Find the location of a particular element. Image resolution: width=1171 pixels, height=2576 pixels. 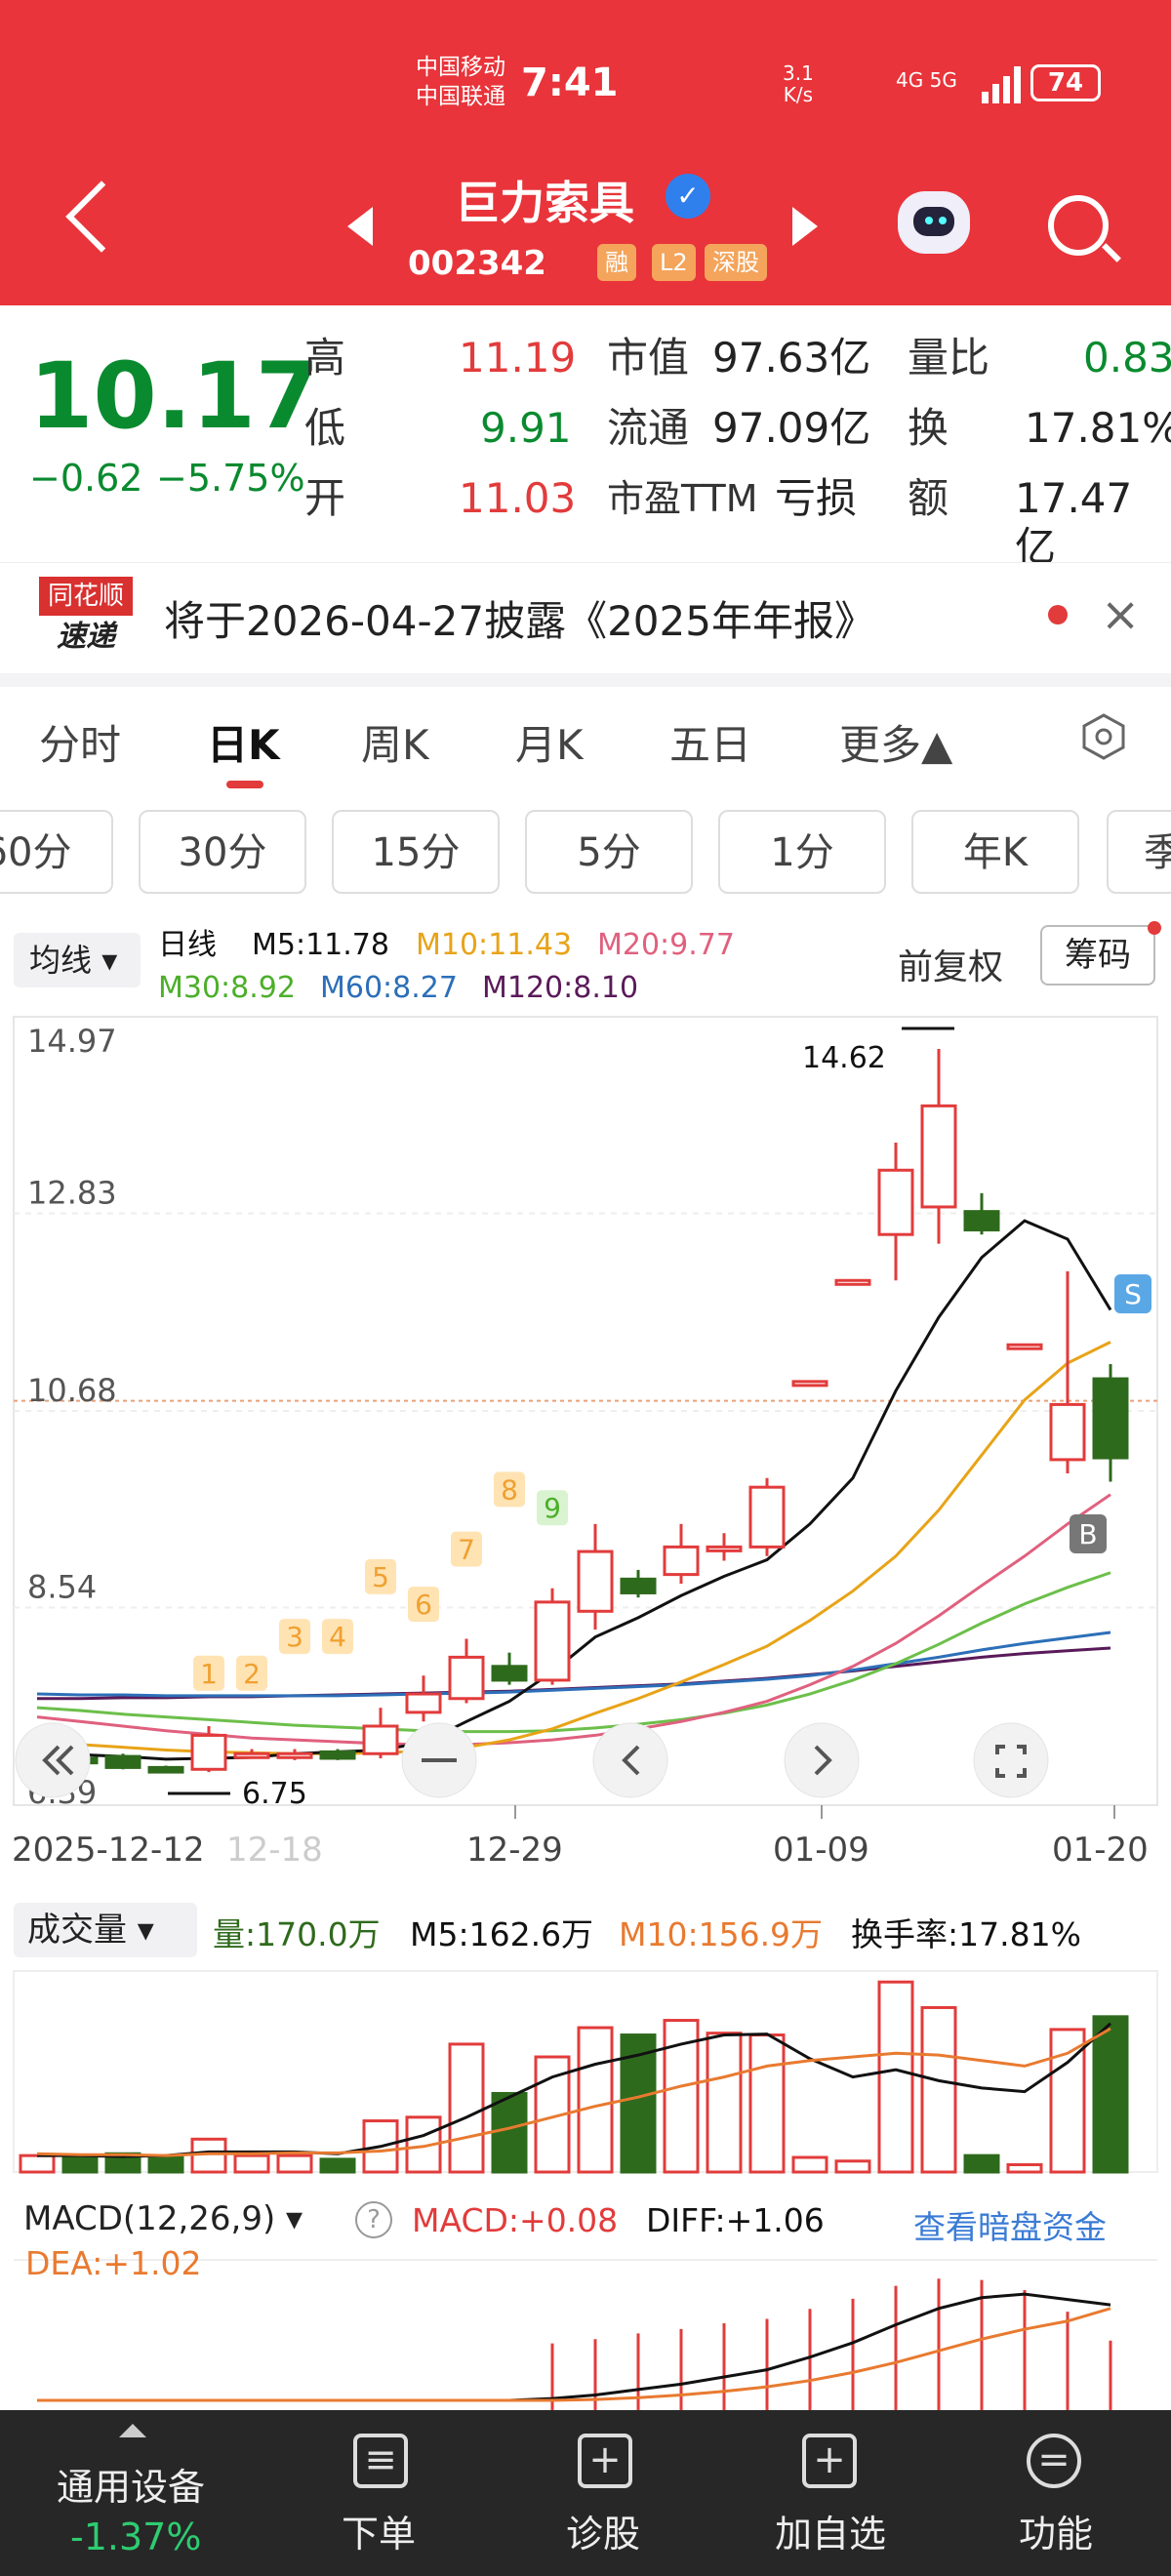

sell-marker is located at coordinates (1132, 1293).